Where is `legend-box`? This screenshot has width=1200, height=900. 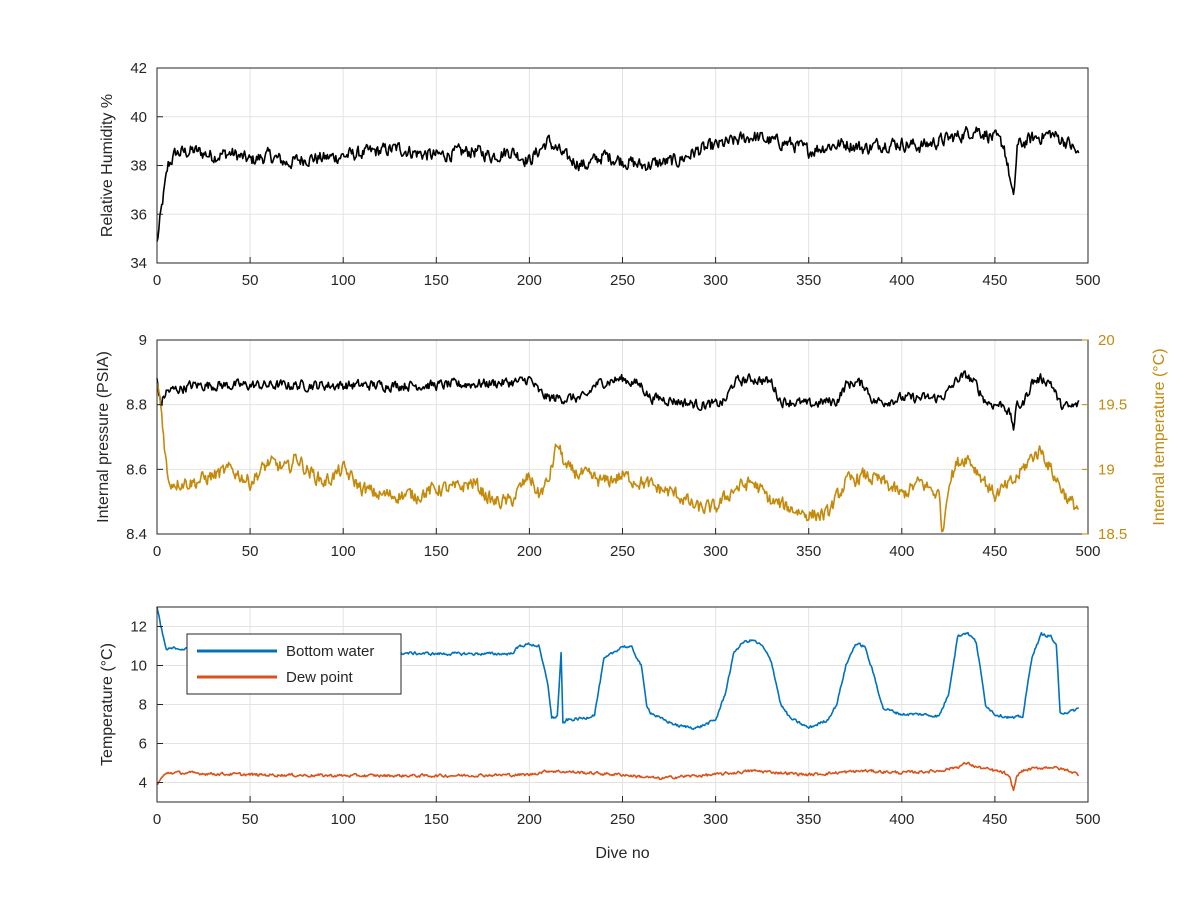 legend-box is located at coordinates (294, 664).